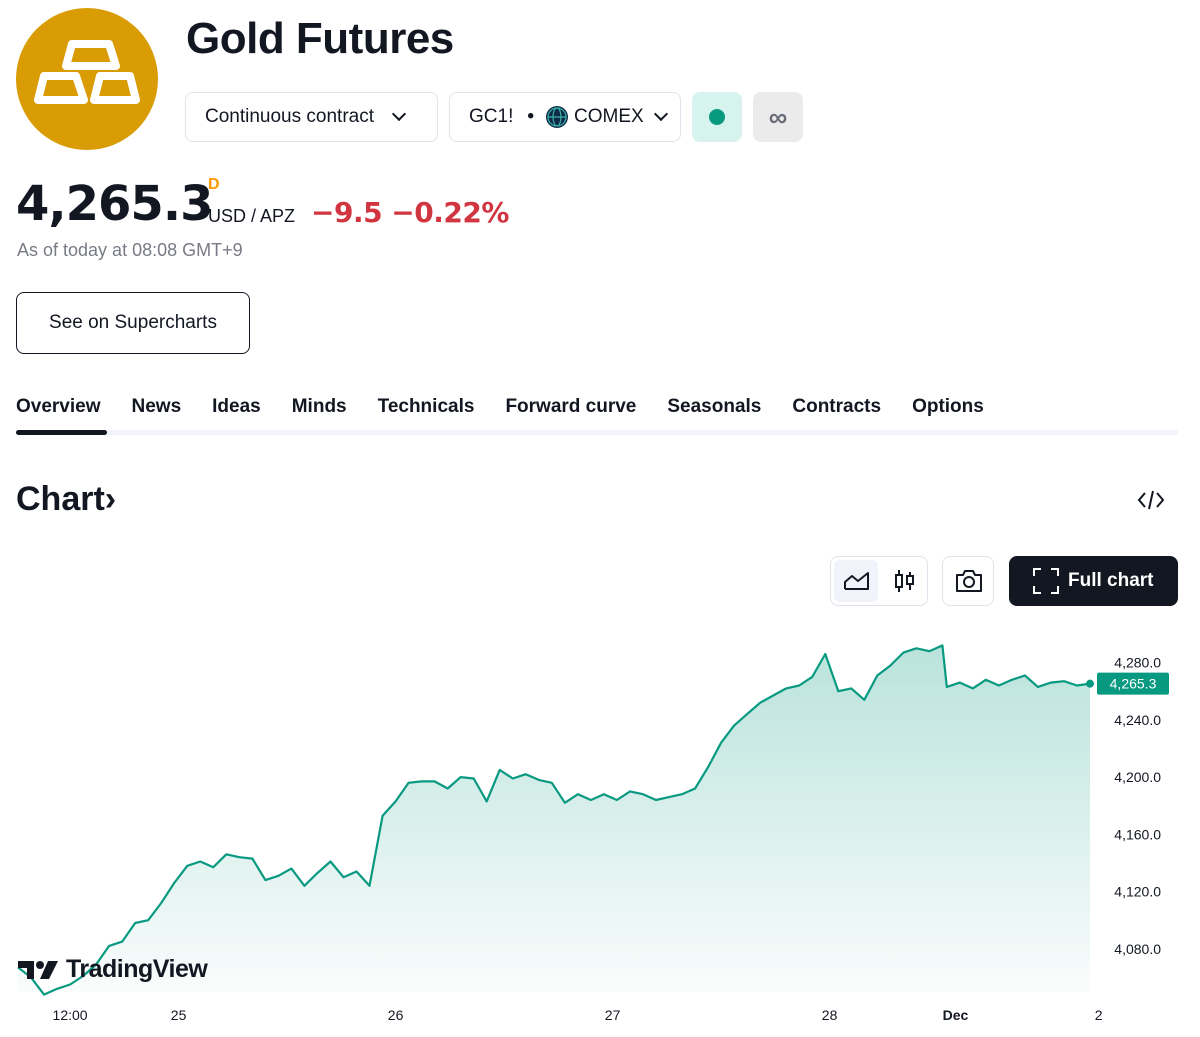 The image size is (1200, 1037). I want to click on tab-forward-curve: Forward curve, so click(571, 406).